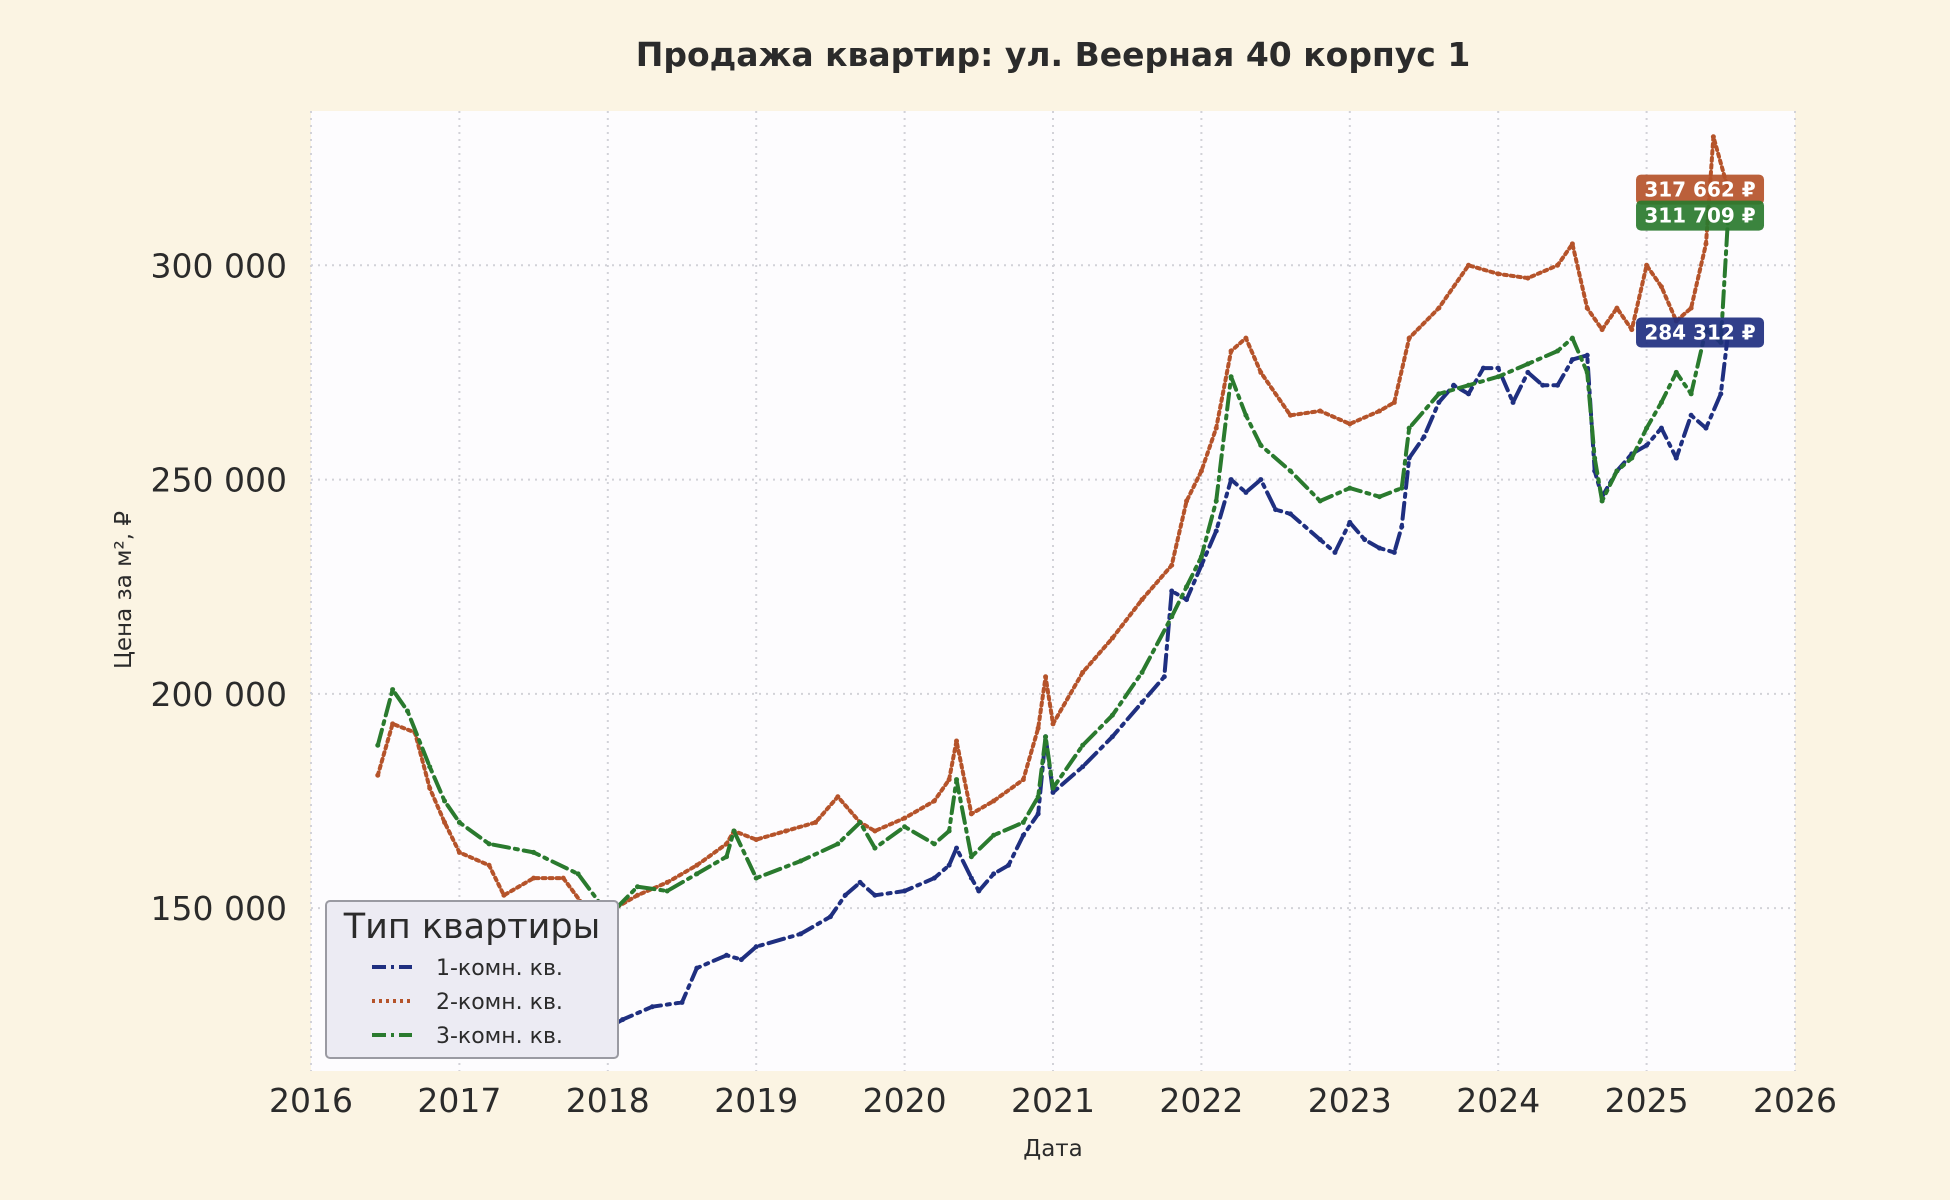 The width and height of the screenshot is (1950, 1200). I want to click on y-axis-label: Цена за м², ₽, so click(124, 590).